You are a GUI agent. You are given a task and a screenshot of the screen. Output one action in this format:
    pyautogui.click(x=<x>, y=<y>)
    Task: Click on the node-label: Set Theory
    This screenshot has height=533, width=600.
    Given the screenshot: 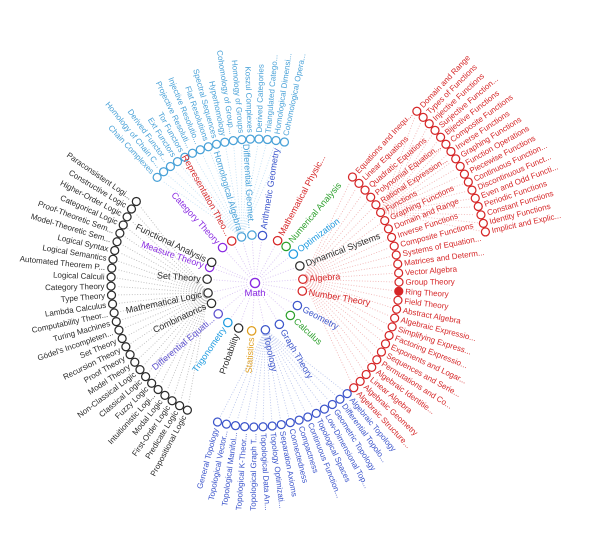 What is the action you would take?
    pyautogui.click(x=179, y=276)
    